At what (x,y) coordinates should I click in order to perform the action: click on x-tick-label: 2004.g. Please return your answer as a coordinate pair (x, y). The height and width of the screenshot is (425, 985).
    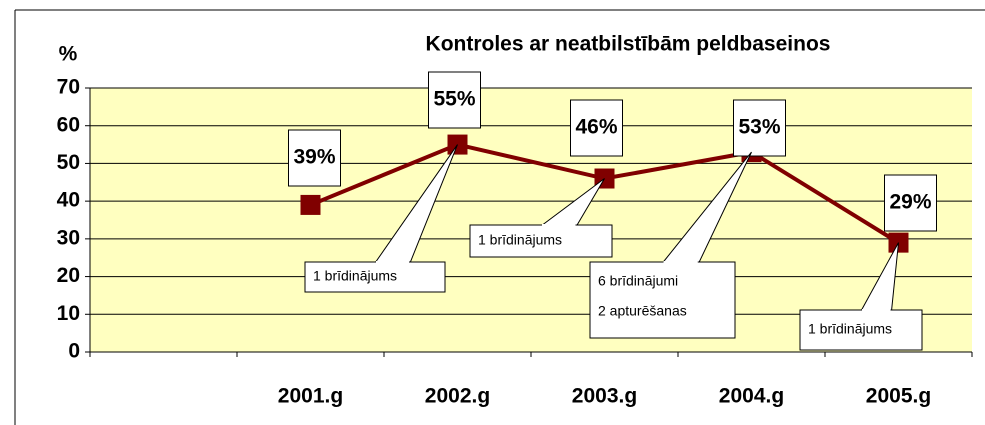
    Looking at the image, I should click on (751, 396).